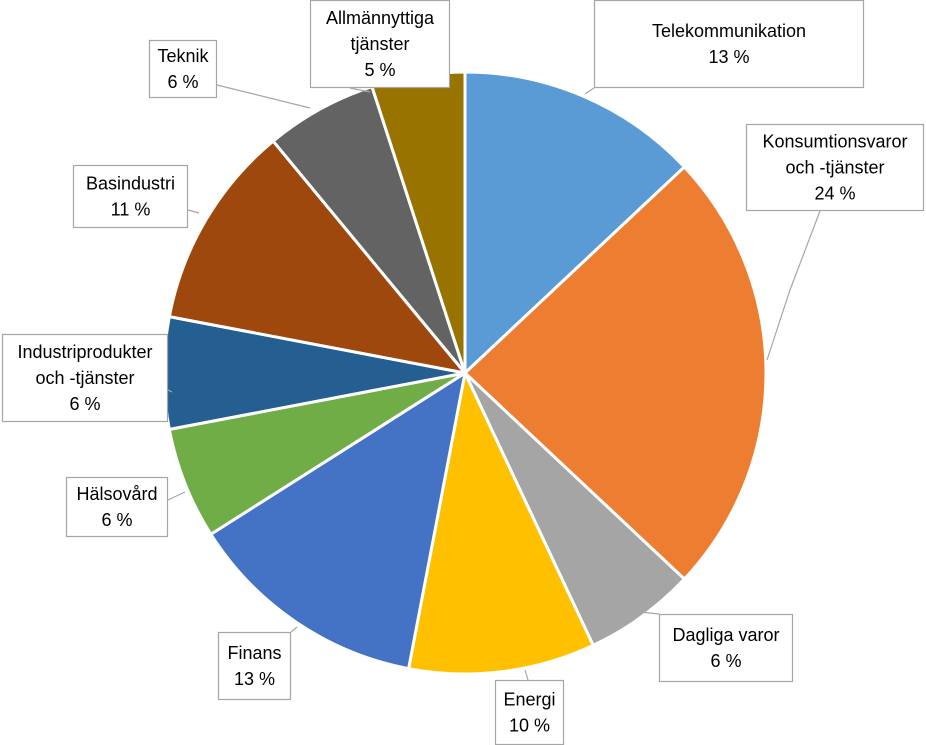 The width and height of the screenshot is (926, 745). What do you see at coordinates (193, 211) in the screenshot?
I see `leader-line-basindustri` at bounding box center [193, 211].